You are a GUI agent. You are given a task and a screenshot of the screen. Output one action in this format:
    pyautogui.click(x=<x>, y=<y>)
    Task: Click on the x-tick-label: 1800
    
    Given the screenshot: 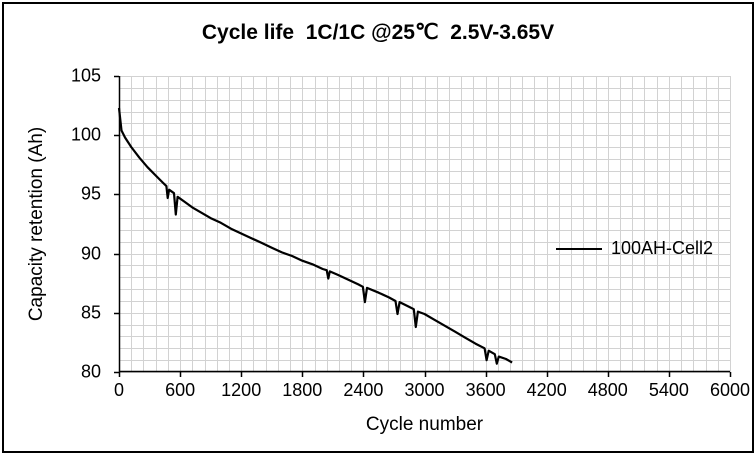 What is the action you would take?
    pyautogui.click(x=302, y=390)
    